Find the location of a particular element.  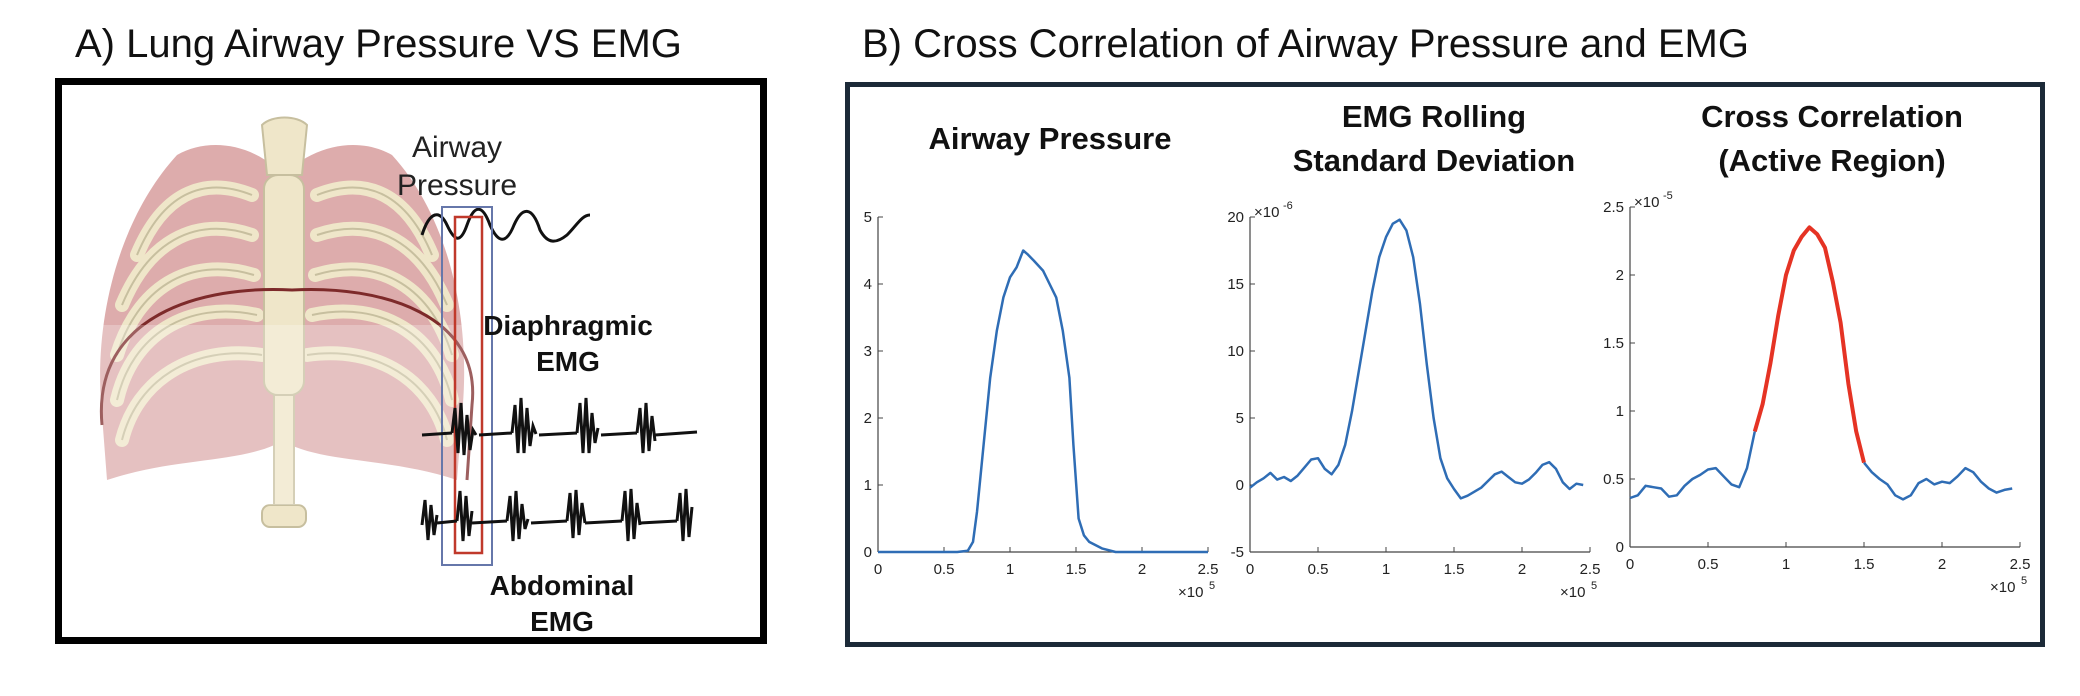

analysis-window-outer is located at coordinates (467, 386).